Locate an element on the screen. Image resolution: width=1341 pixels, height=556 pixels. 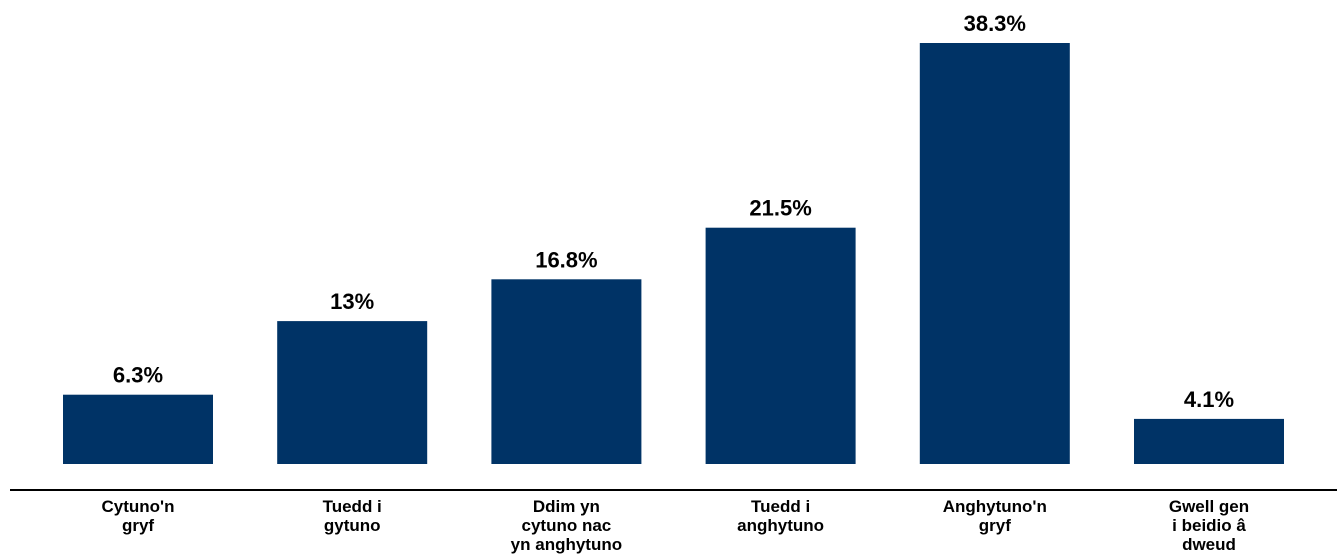
category-label: Cytuno'n gryf is located at coordinates (138, 516).